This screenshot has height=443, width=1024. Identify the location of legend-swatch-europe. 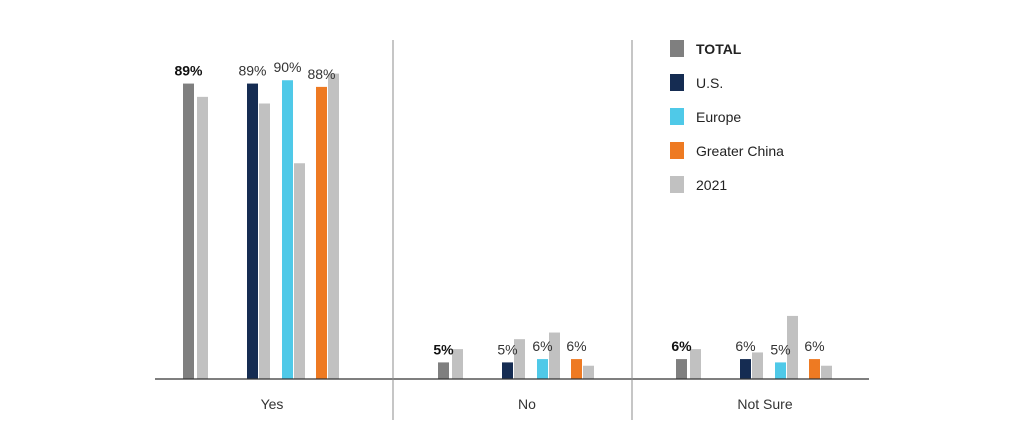
(677, 116).